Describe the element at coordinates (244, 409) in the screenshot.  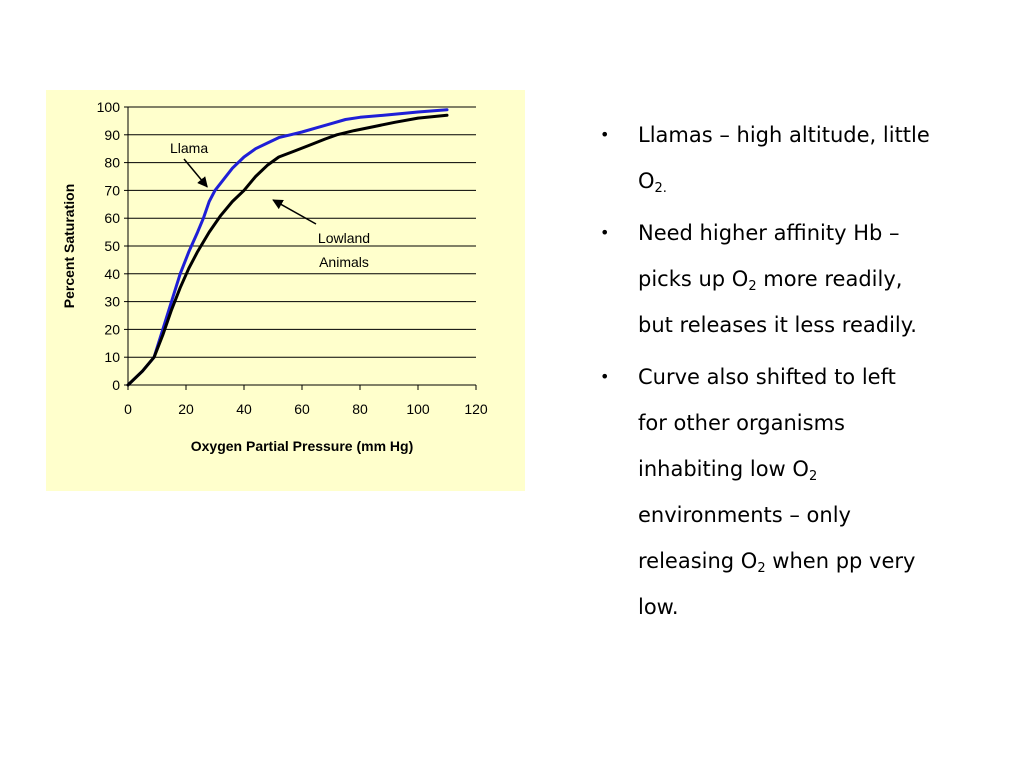
I see `x-tick-label: 40` at that location.